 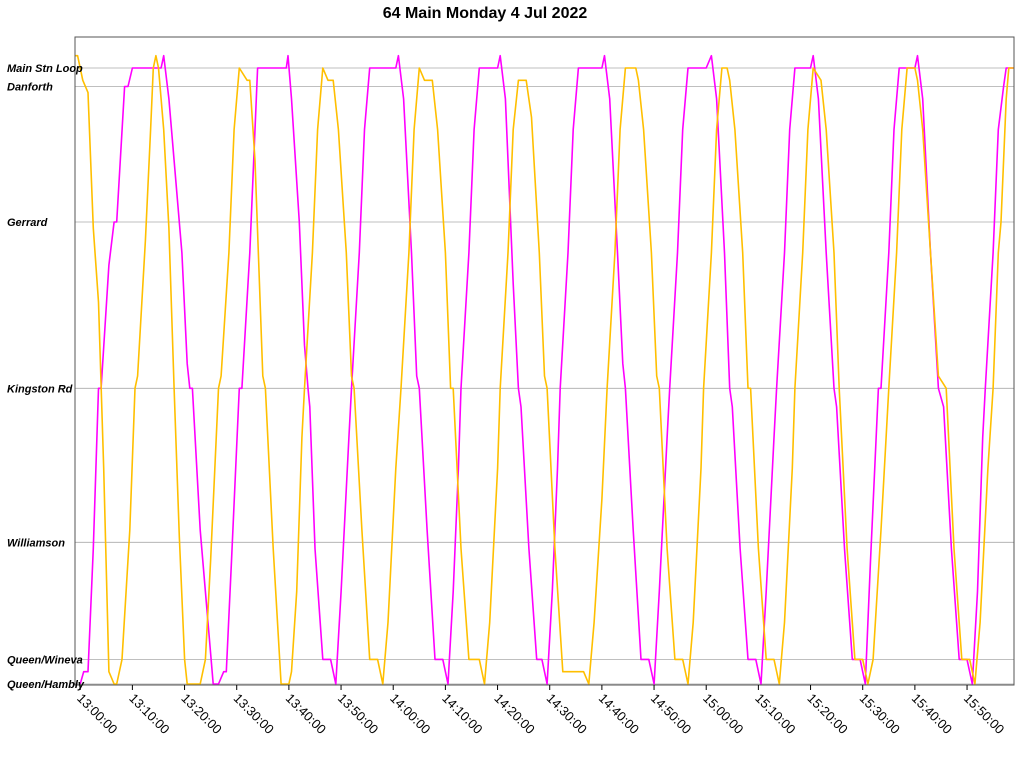 I want to click on stop-label: Main Stn Loop, so click(x=45, y=69).